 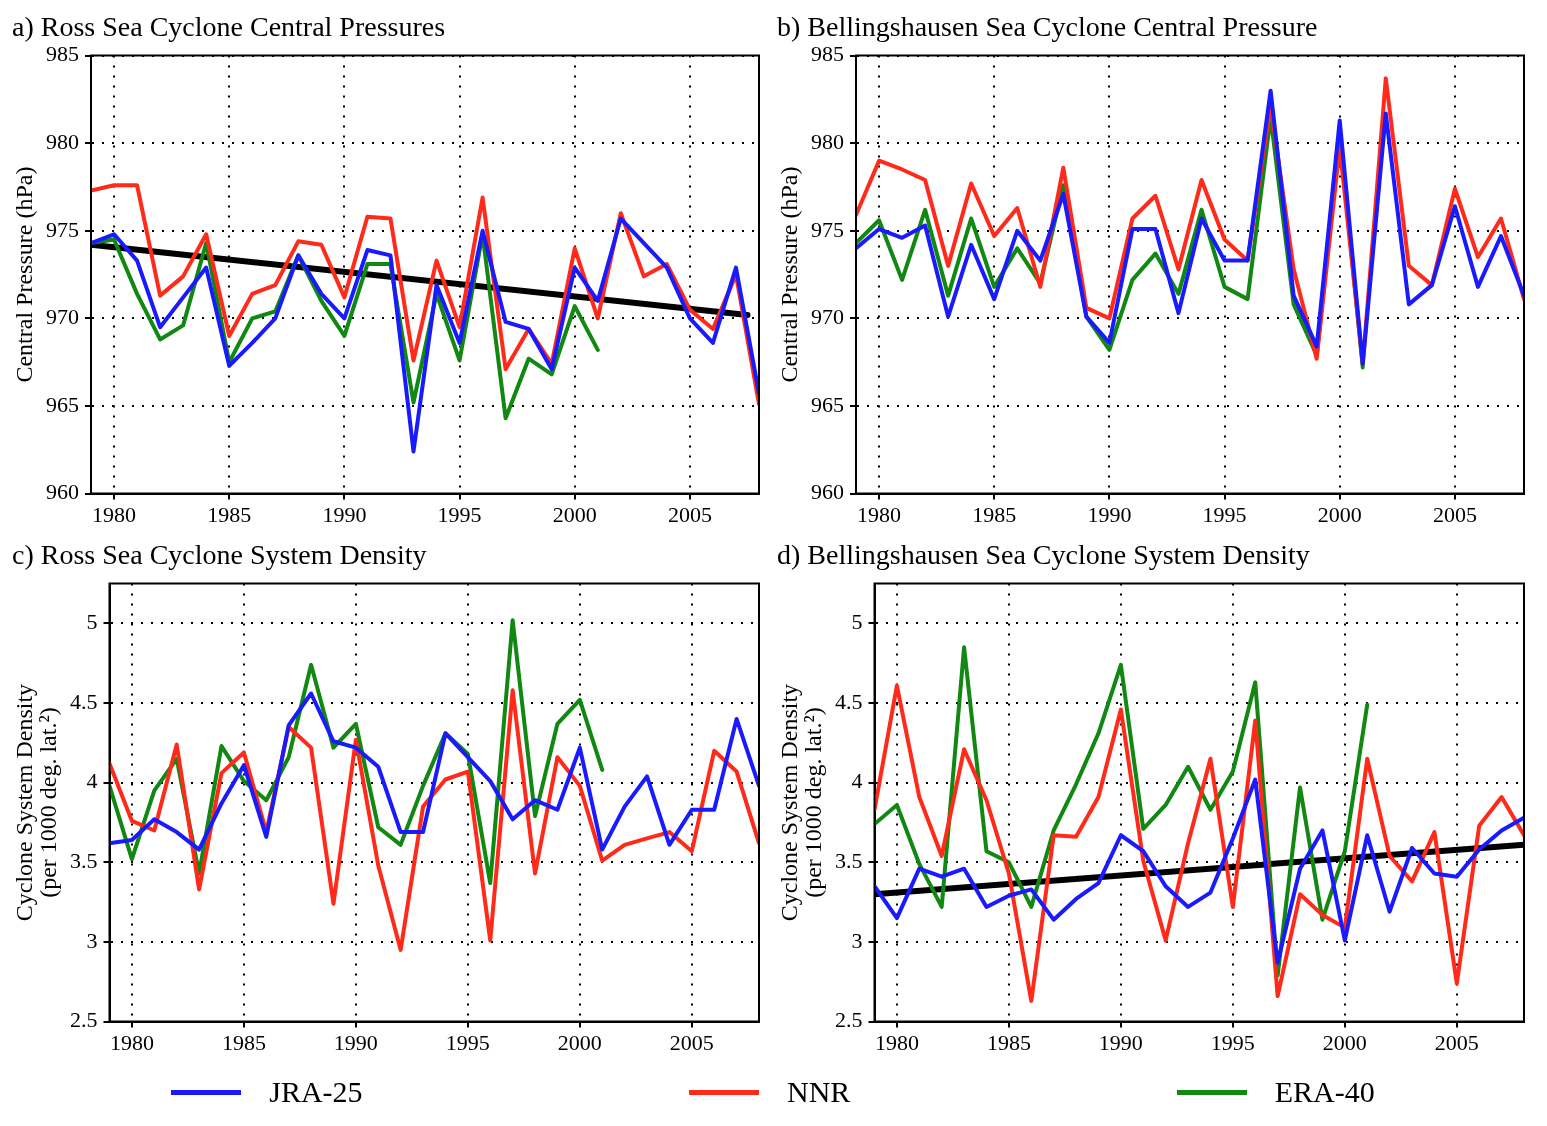 What do you see at coordinates (1324, 1092) in the screenshot?
I see `legend-label: ERA-40` at bounding box center [1324, 1092].